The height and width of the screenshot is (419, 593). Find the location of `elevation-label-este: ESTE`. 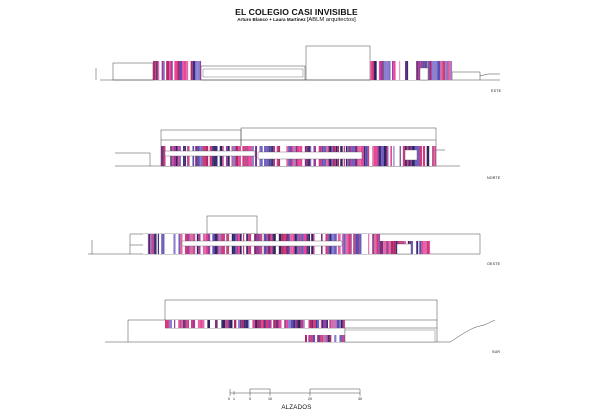

elevation-label-este: ESTE is located at coordinates (496, 91).